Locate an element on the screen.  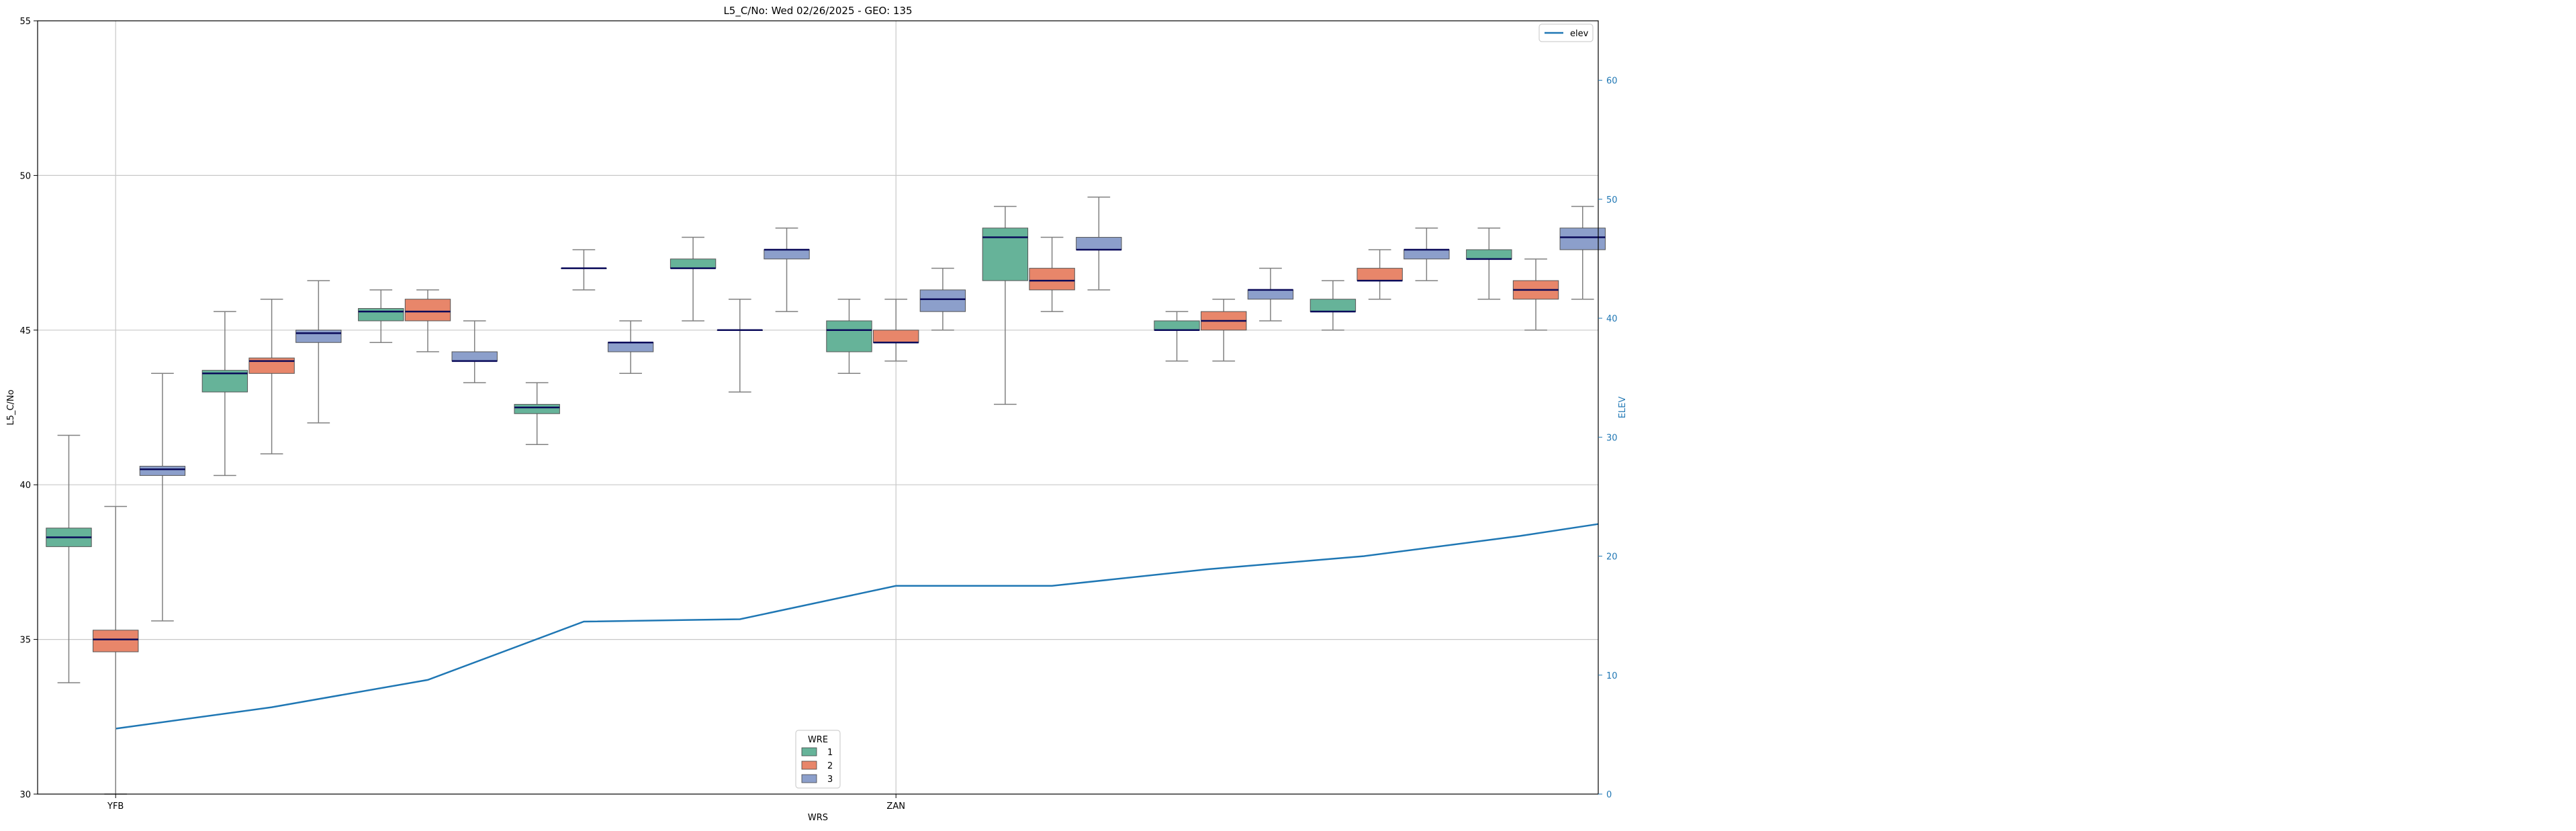
right-y-axis: 0 10 20 30 40 50 60 is located at coordinates (1608, 438).